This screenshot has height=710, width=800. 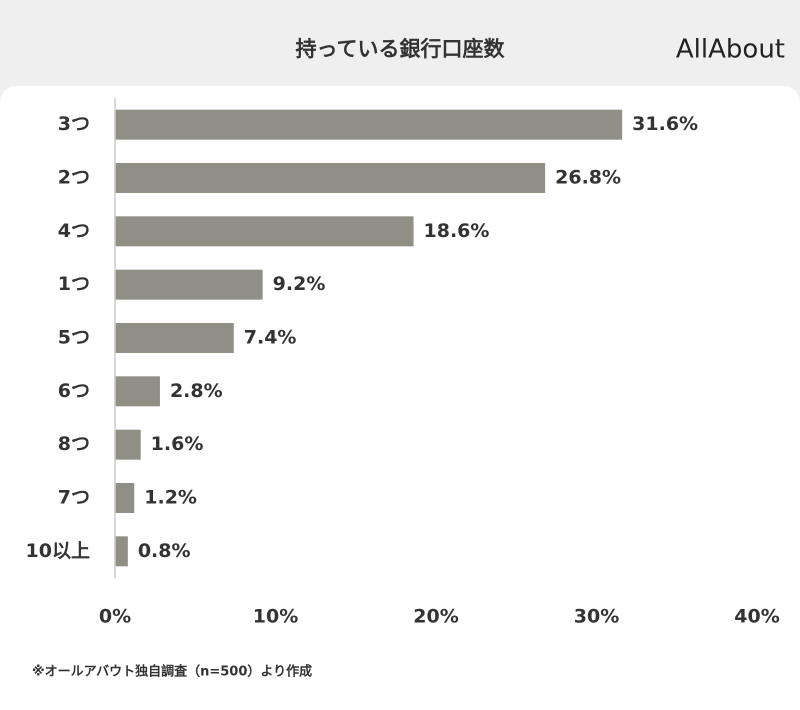 I want to click on x-tick-label: 30%, so click(x=596, y=617).